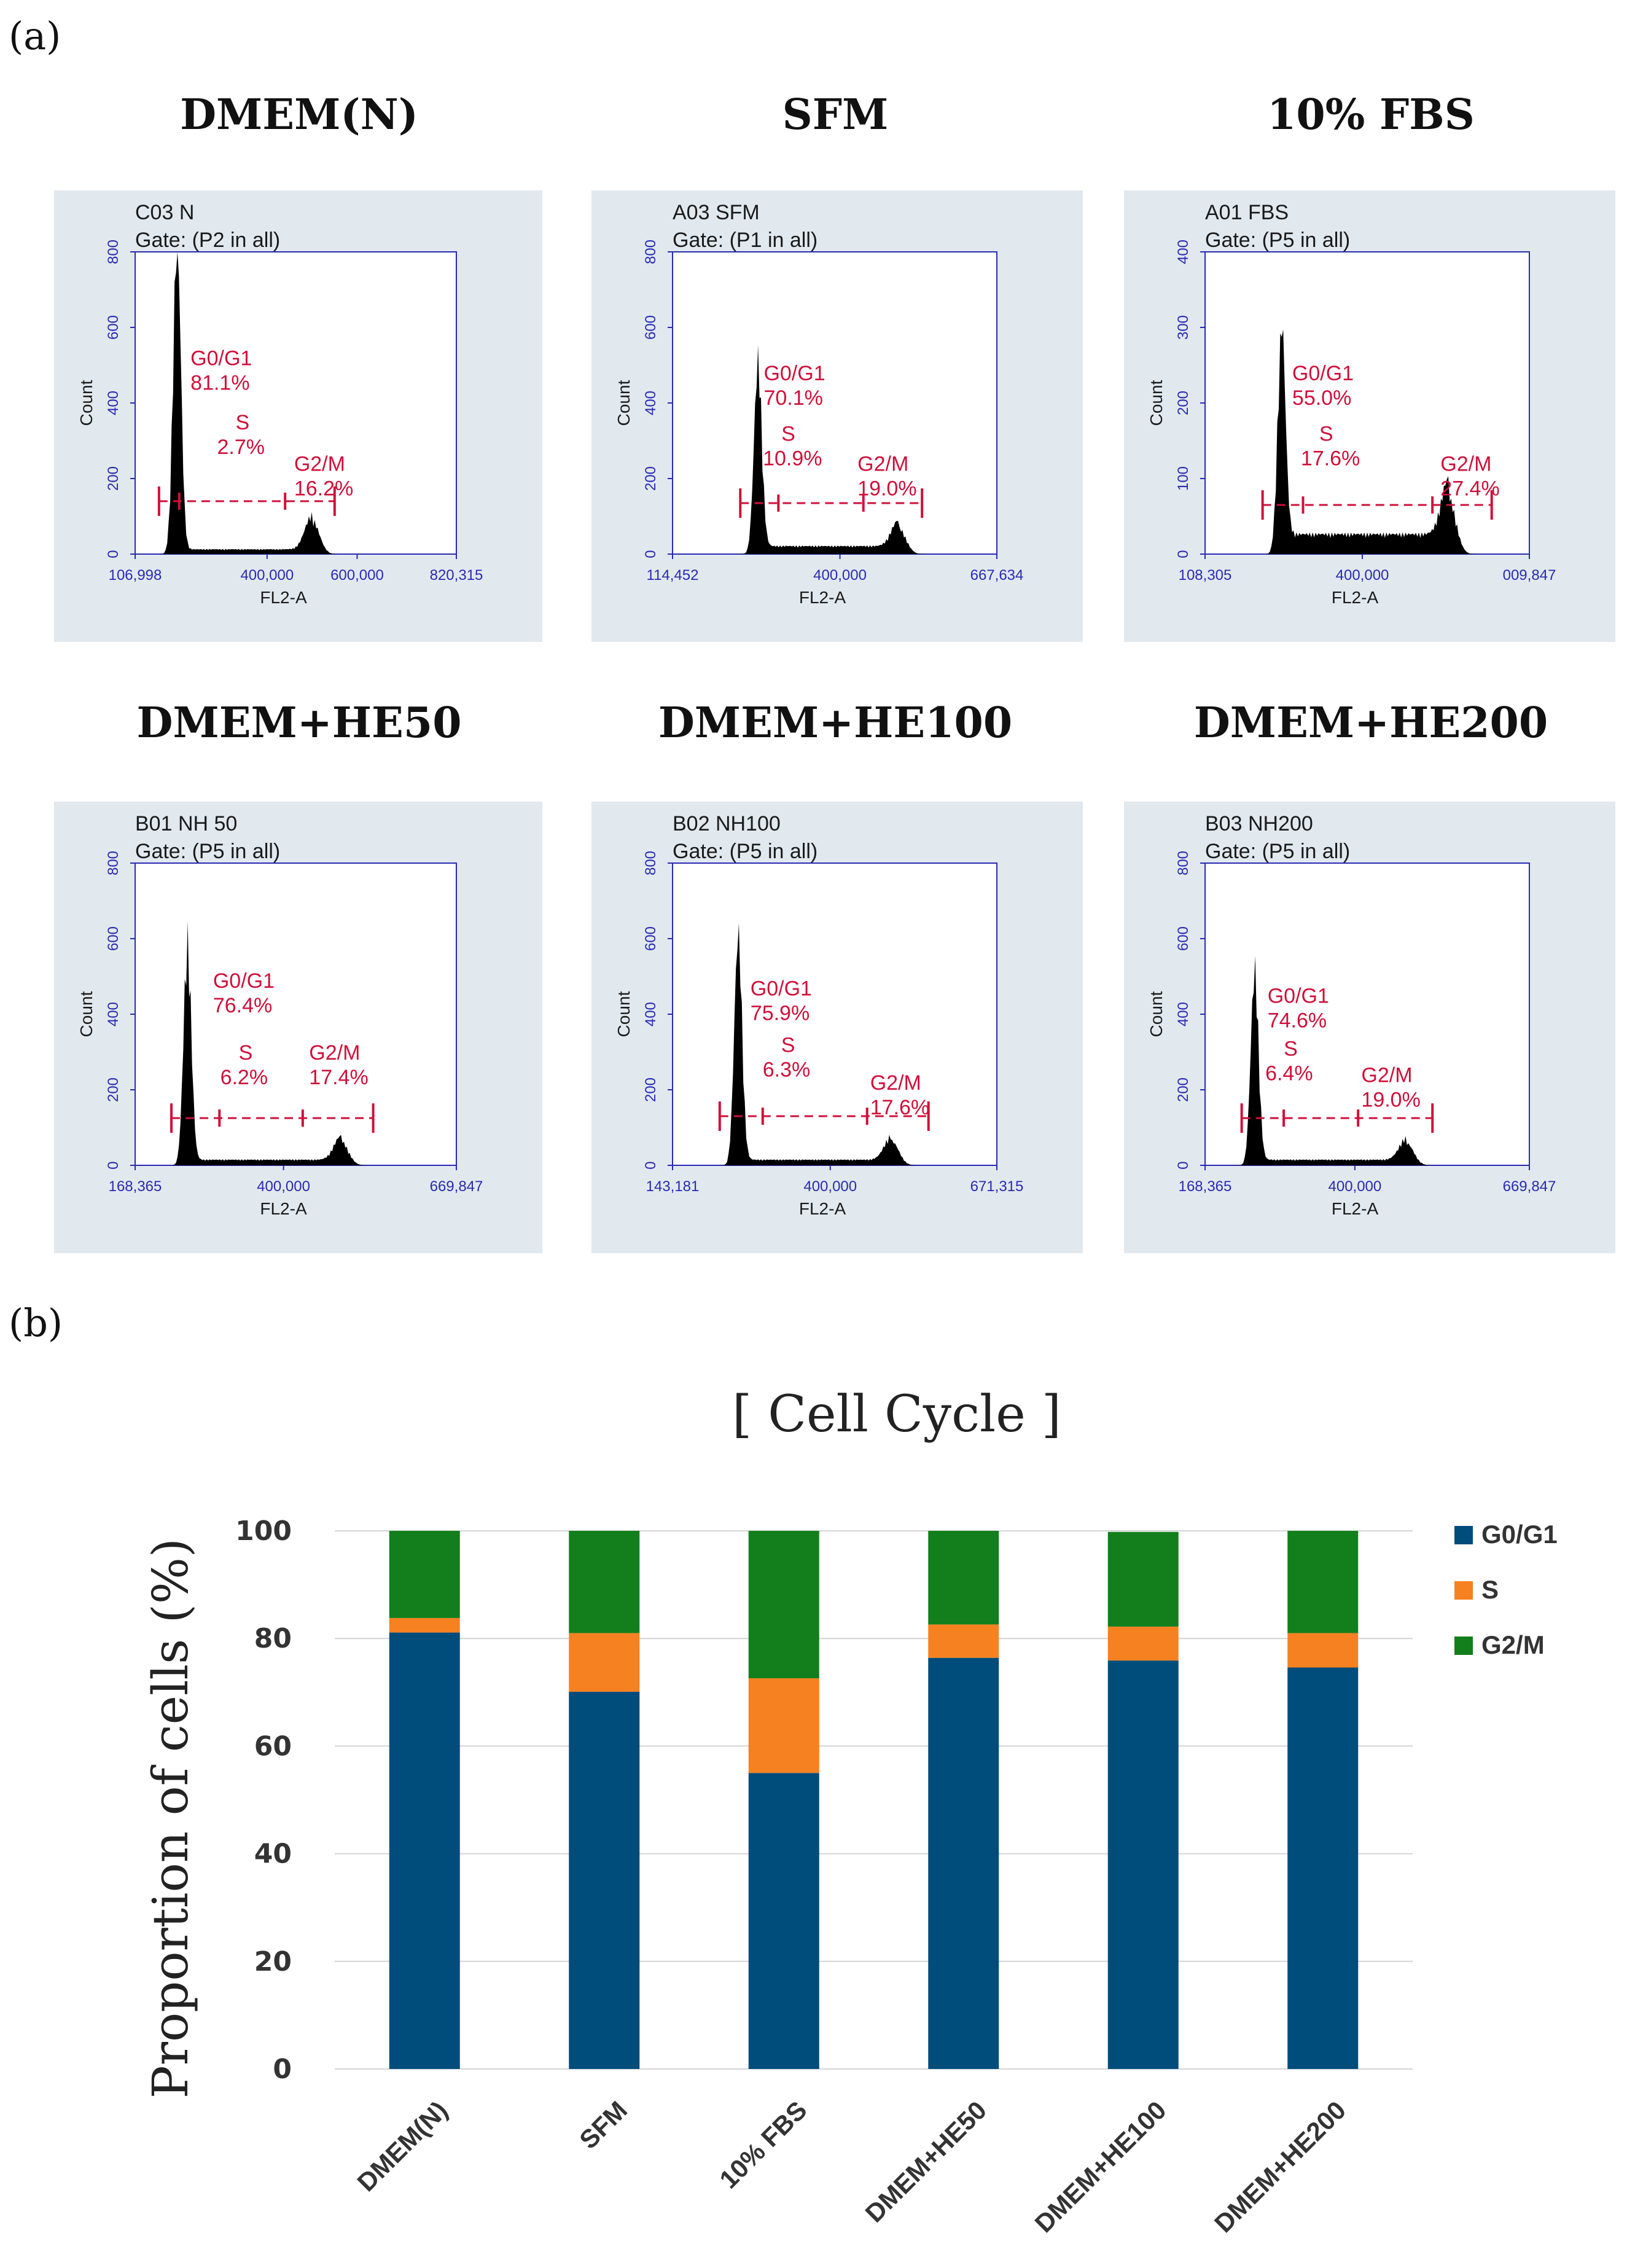  I want to click on y-tick-label: 80, so click(273, 1638).